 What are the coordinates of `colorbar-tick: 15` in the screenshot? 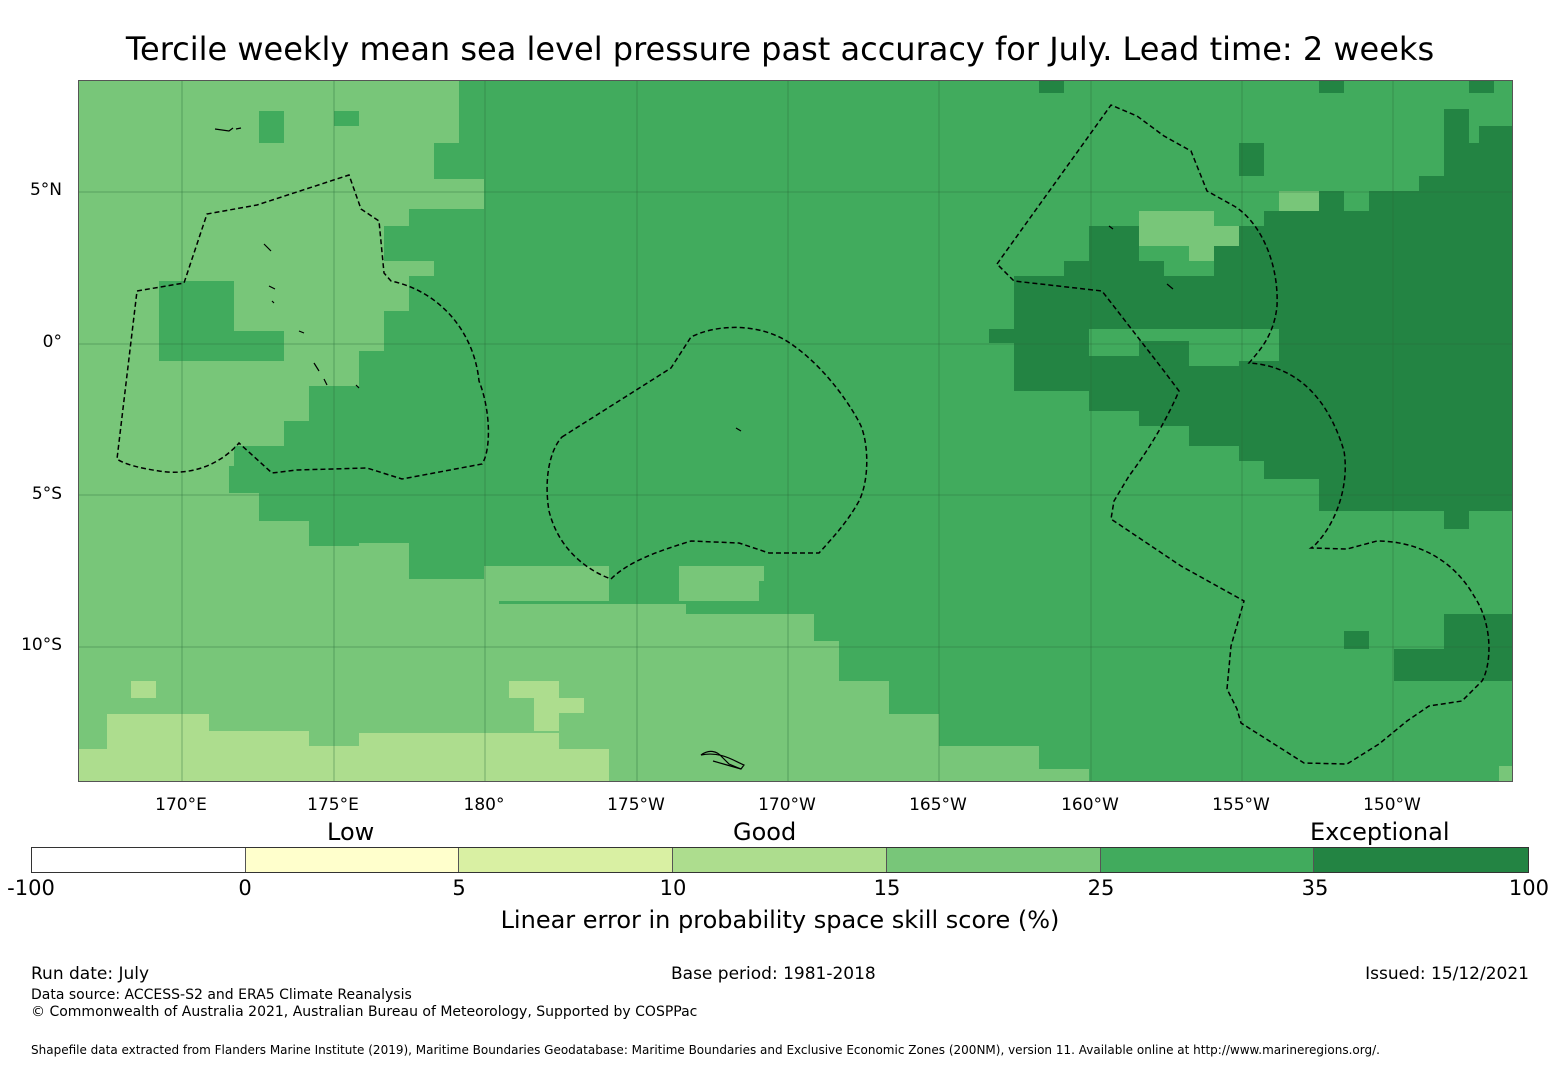 It's located at (887, 888).